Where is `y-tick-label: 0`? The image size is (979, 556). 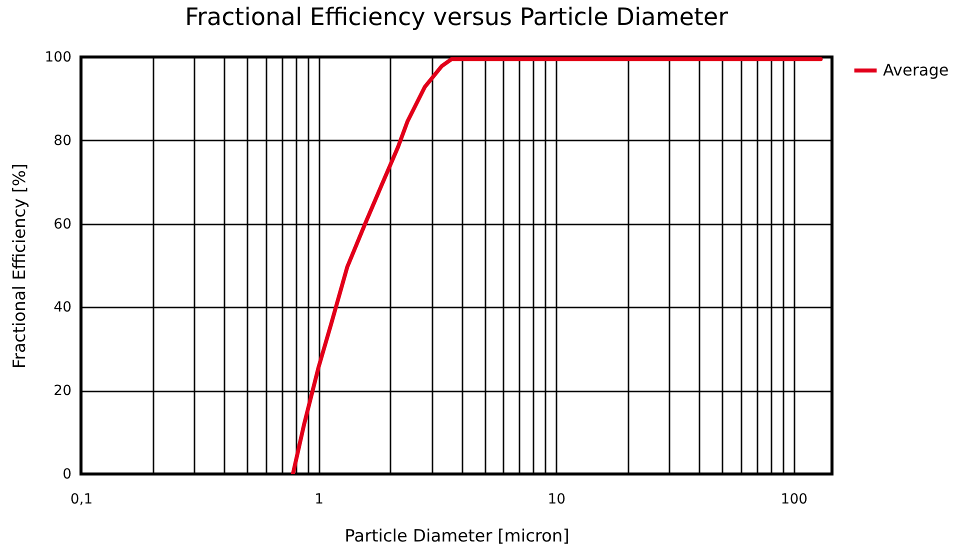 y-tick-label: 0 is located at coordinates (67, 474).